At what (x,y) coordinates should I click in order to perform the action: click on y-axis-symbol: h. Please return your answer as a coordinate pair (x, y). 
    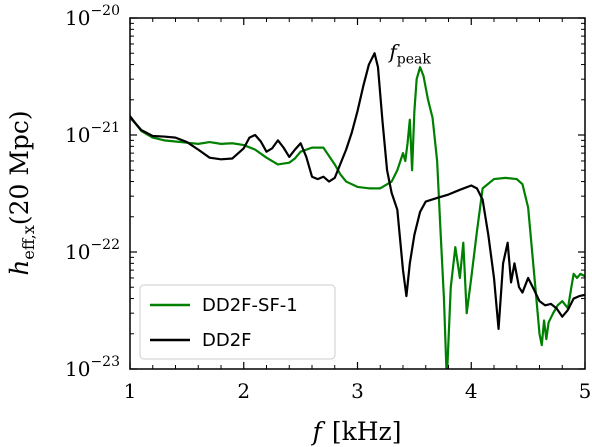
    Looking at the image, I should click on (19, 268).